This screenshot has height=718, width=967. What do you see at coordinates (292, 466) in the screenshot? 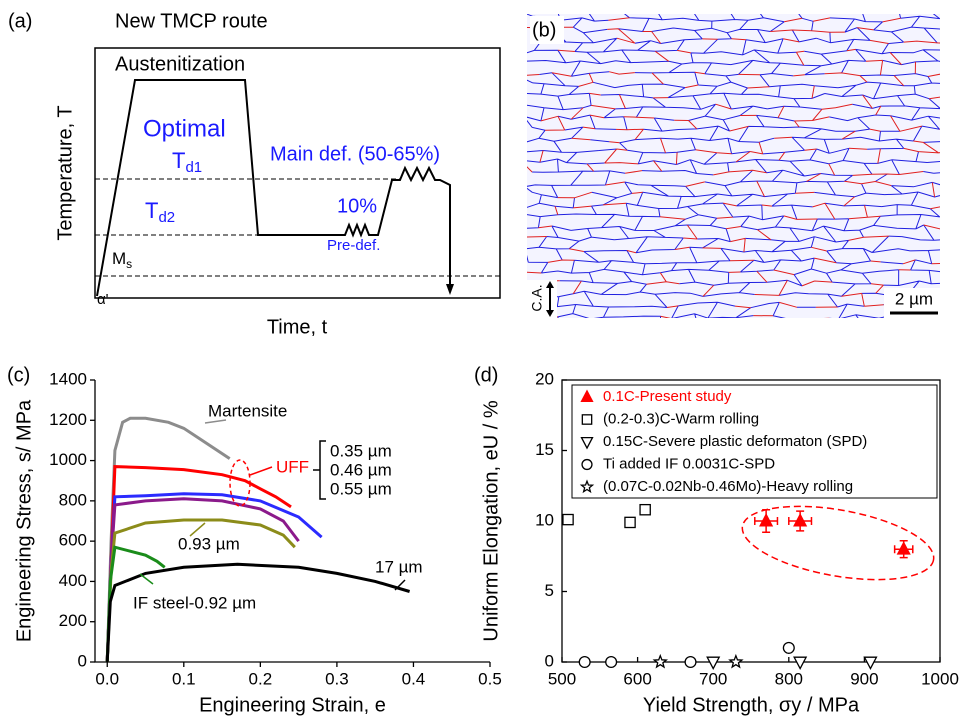
I see `annotation: UFF` at bounding box center [292, 466].